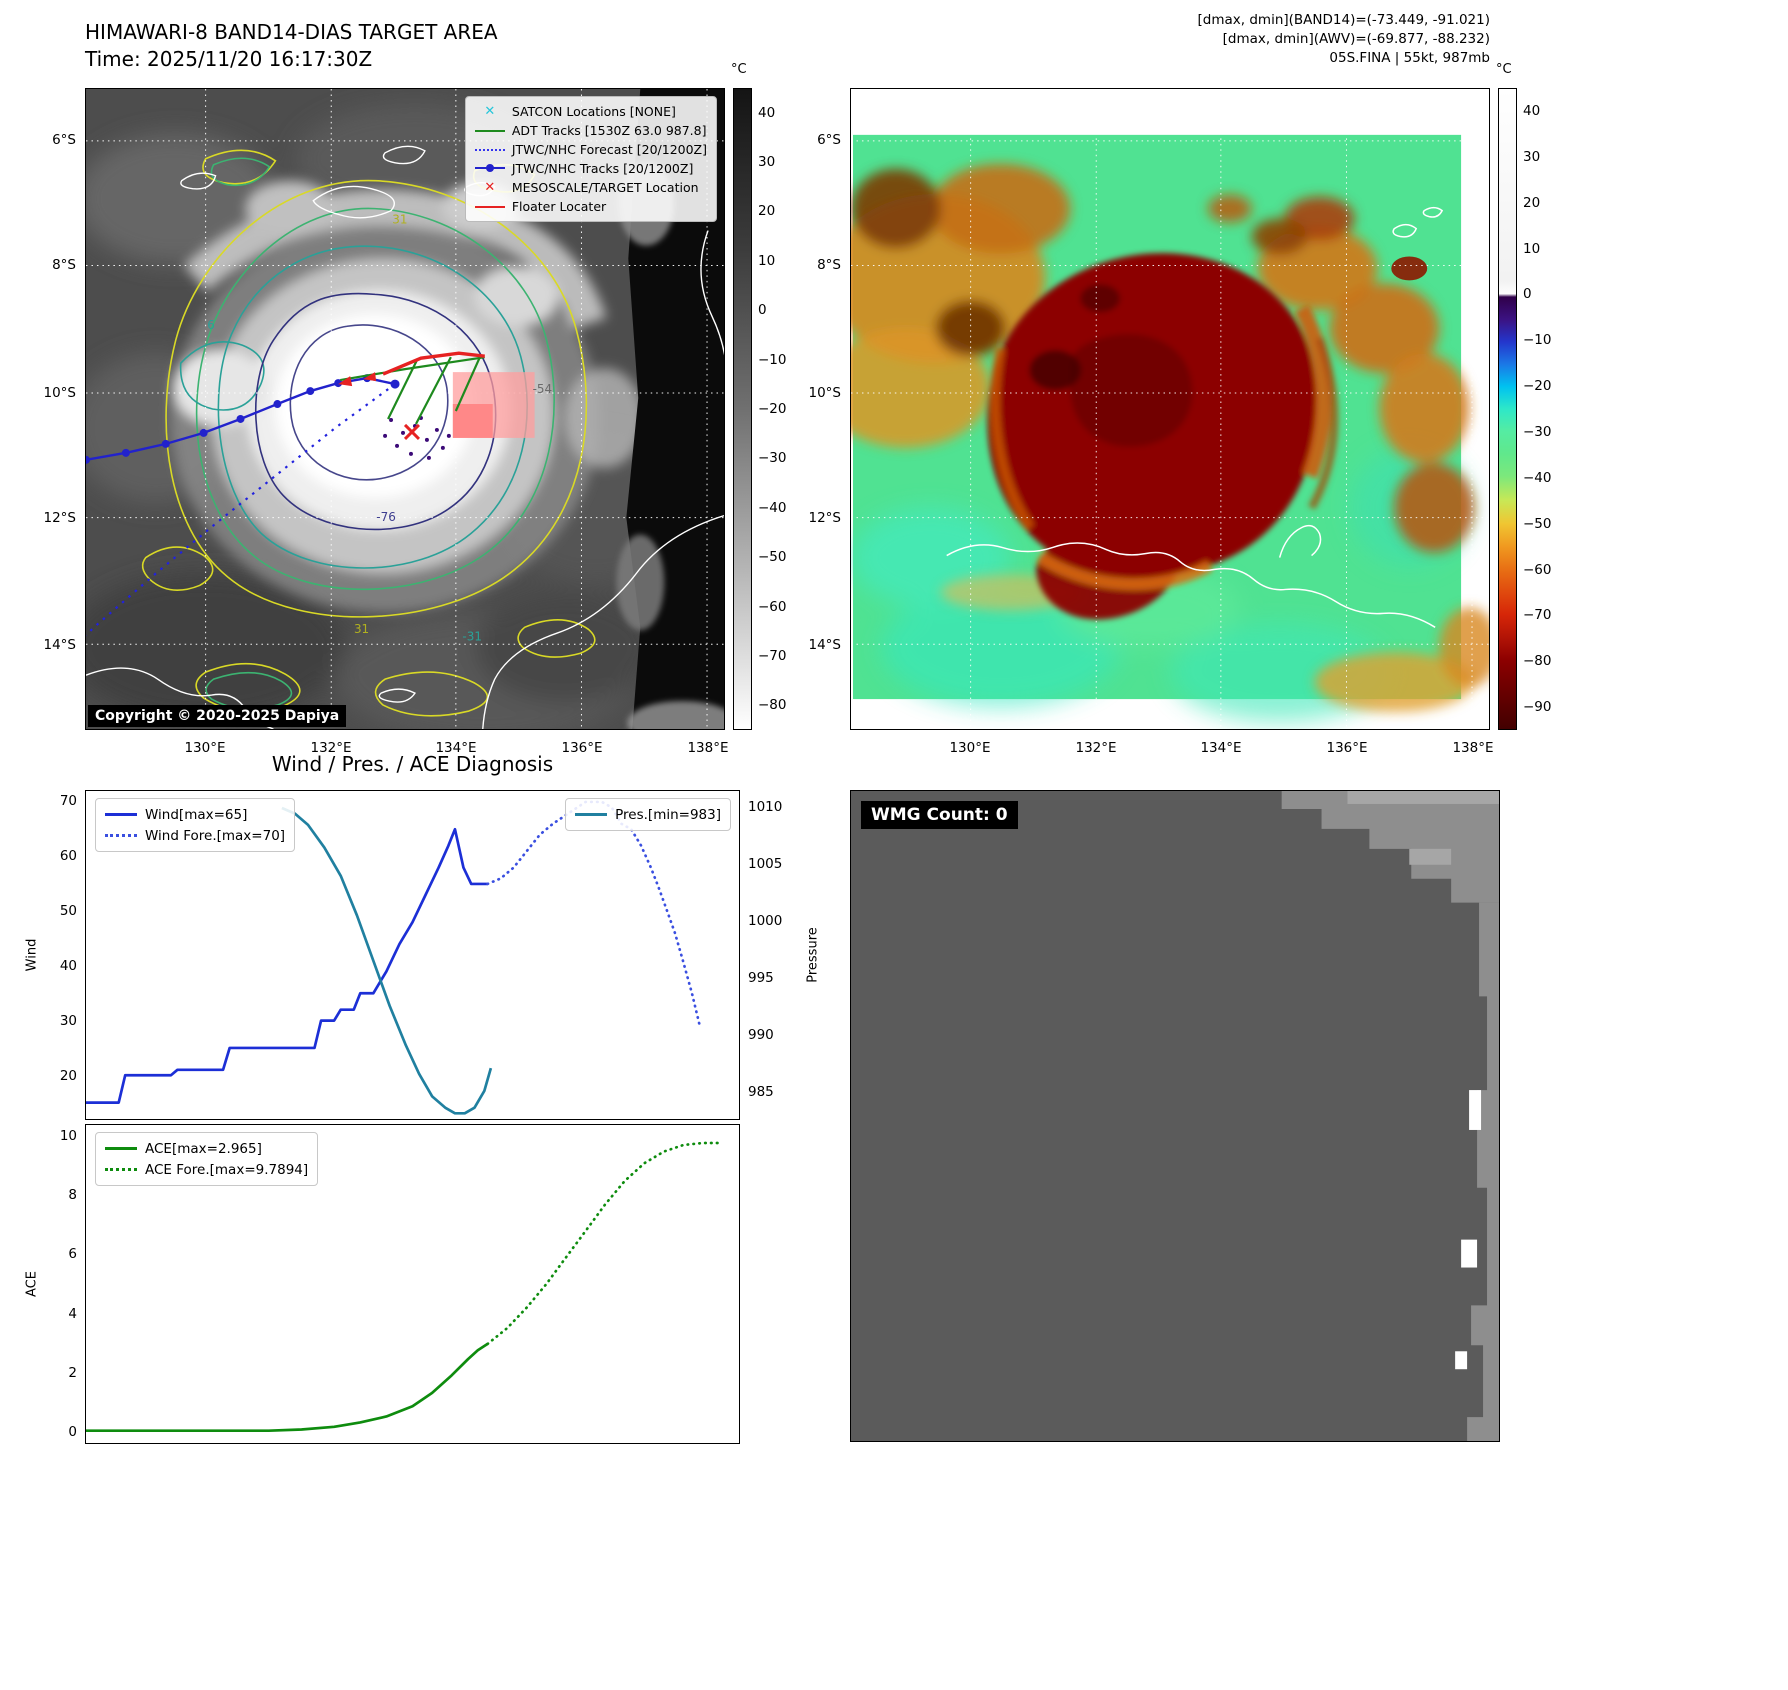 The height and width of the screenshot is (1690, 1788). I want to click on band14-colorbar-tick-label: −30, so click(772, 458).